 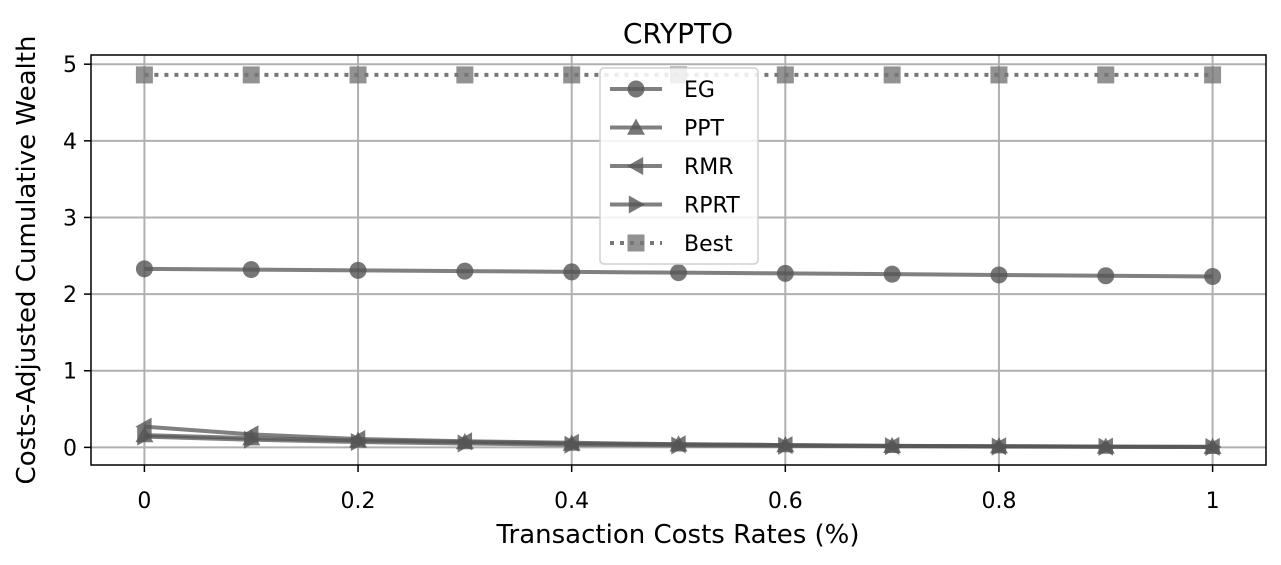 I want to click on rmr-point, so click(x=143, y=426).